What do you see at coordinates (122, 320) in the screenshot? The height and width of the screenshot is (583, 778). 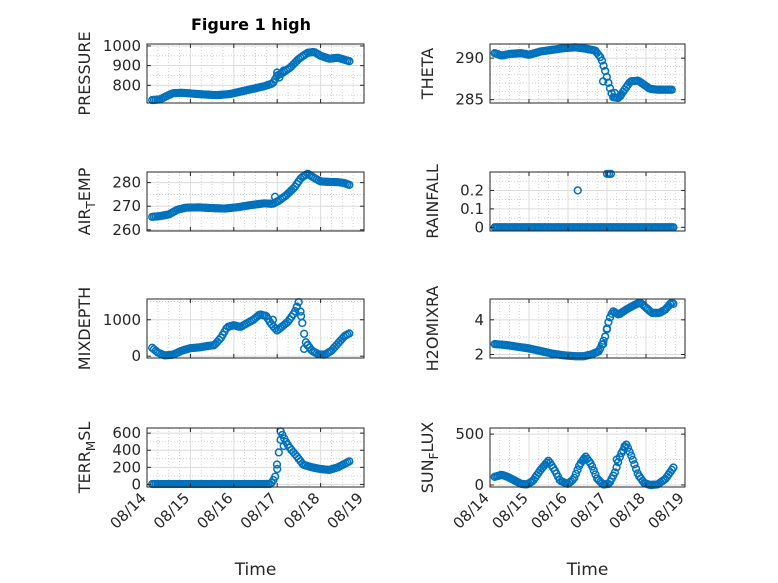 I see `y-tick-label: 1000` at bounding box center [122, 320].